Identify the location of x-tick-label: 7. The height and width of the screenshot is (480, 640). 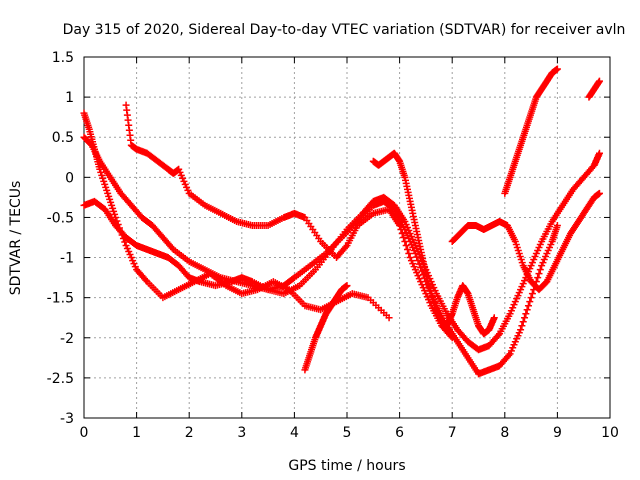
(452, 433).